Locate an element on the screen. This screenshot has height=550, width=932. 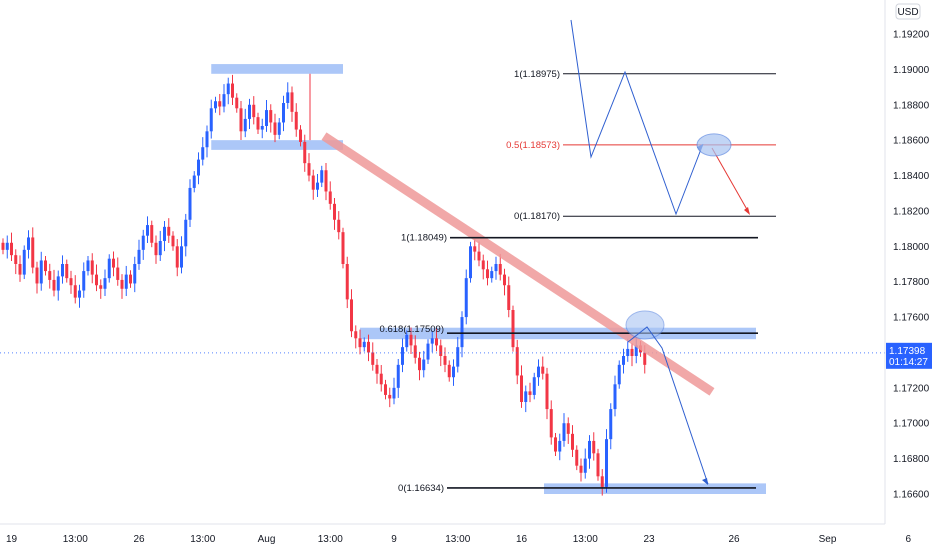
currency-box is located at coordinates (908, 11).